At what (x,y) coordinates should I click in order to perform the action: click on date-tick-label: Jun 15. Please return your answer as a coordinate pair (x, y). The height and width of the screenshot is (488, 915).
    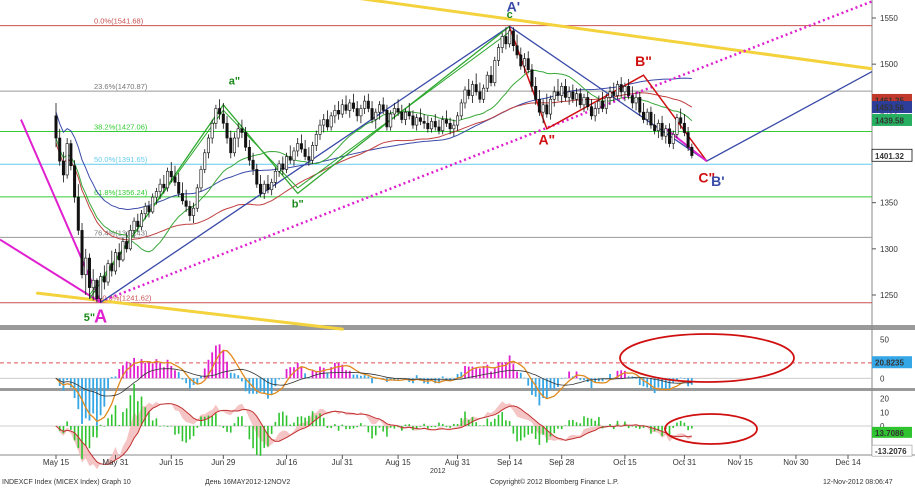
    Looking at the image, I should click on (171, 462).